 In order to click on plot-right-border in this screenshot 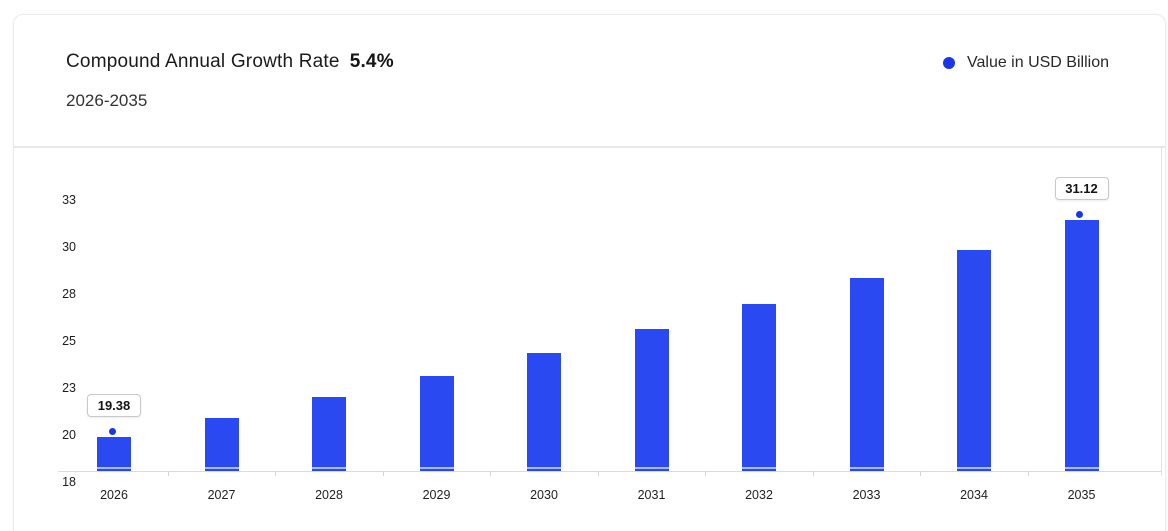, I will do `click(1161, 312)`.